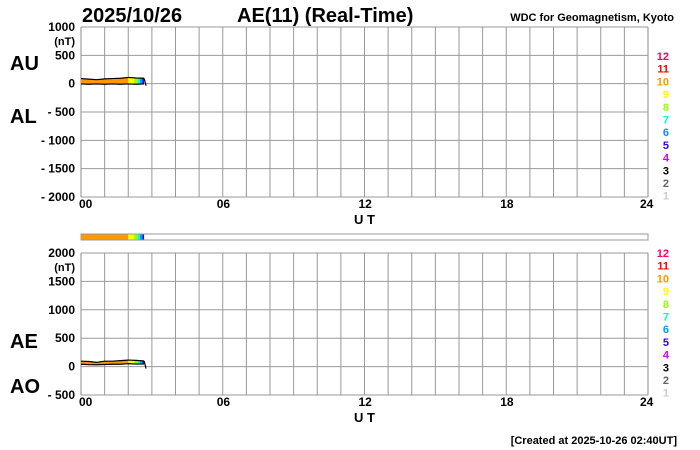 The width and height of the screenshot is (700, 450). I want to click on series-line-au, so click(112, 78).